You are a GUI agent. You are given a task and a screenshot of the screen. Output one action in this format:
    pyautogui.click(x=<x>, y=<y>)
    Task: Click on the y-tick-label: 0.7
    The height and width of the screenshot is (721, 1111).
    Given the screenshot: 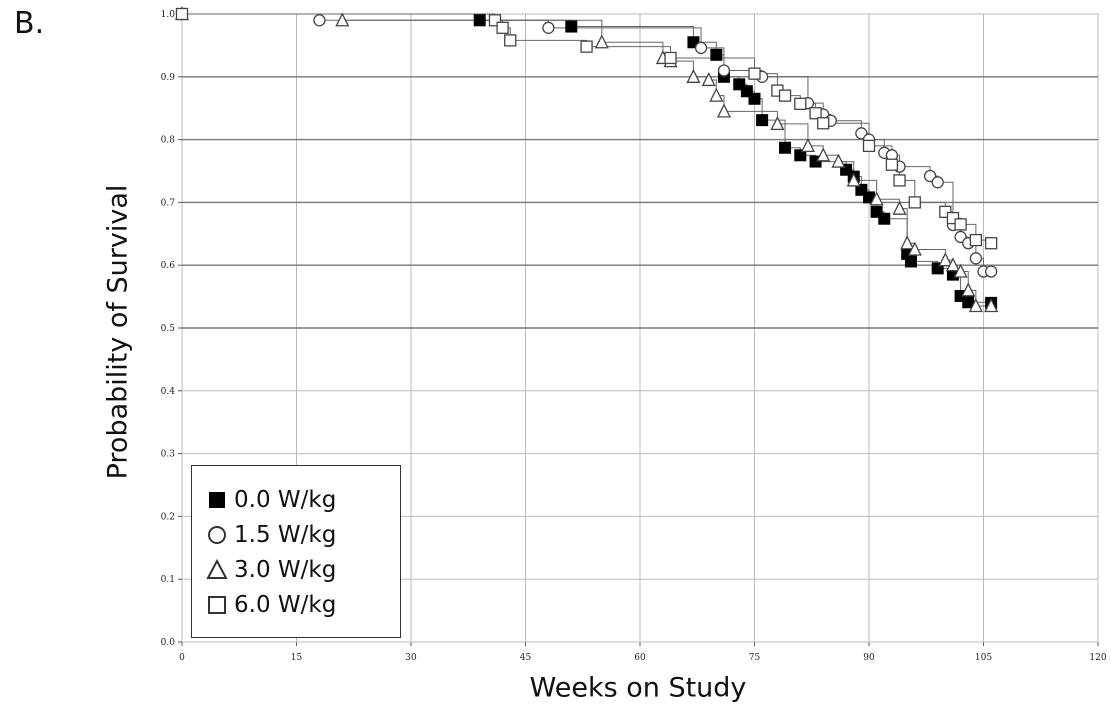 What is the action you would take?
    pyautogui.click(x=168, y=203)
    